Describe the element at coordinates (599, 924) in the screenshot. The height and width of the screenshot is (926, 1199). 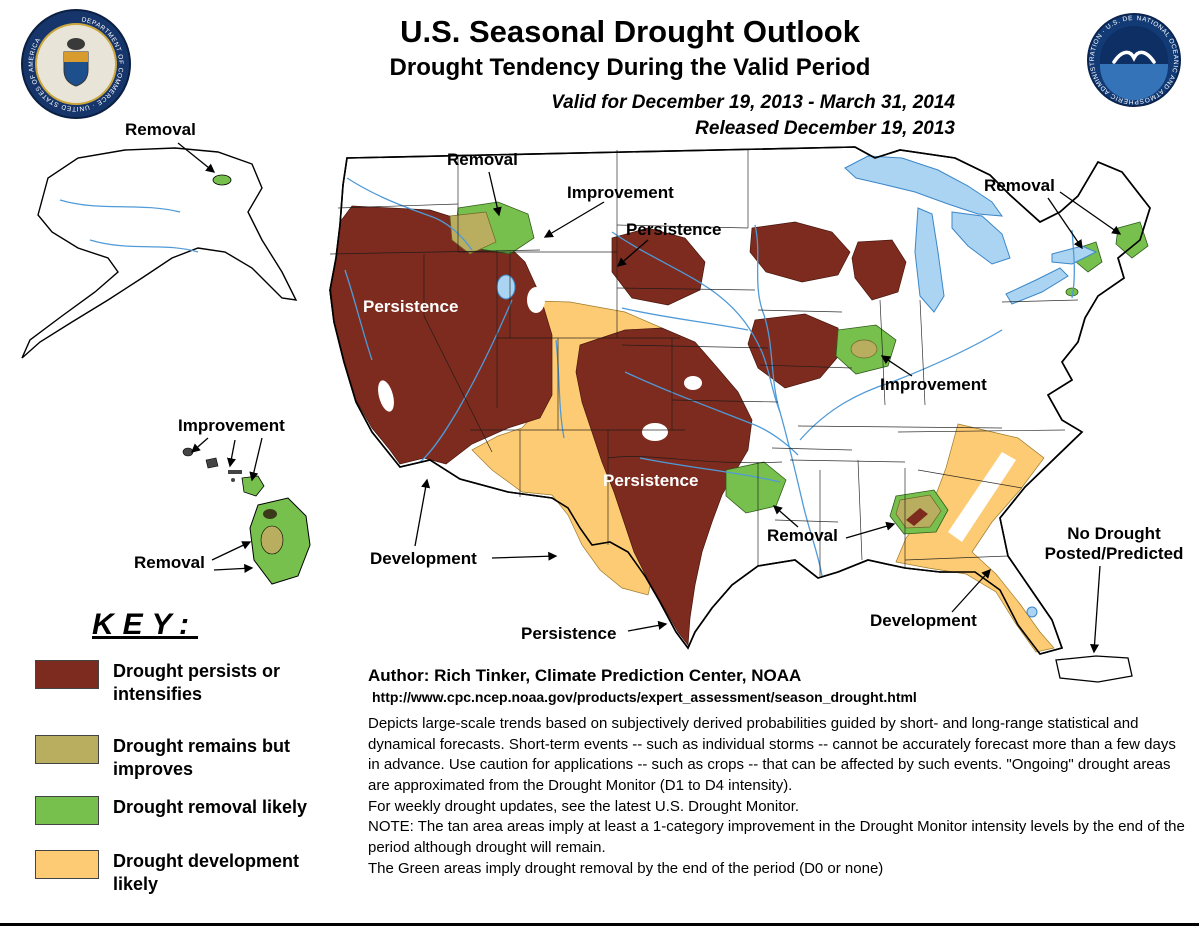
I see `bottom-border` at that location.